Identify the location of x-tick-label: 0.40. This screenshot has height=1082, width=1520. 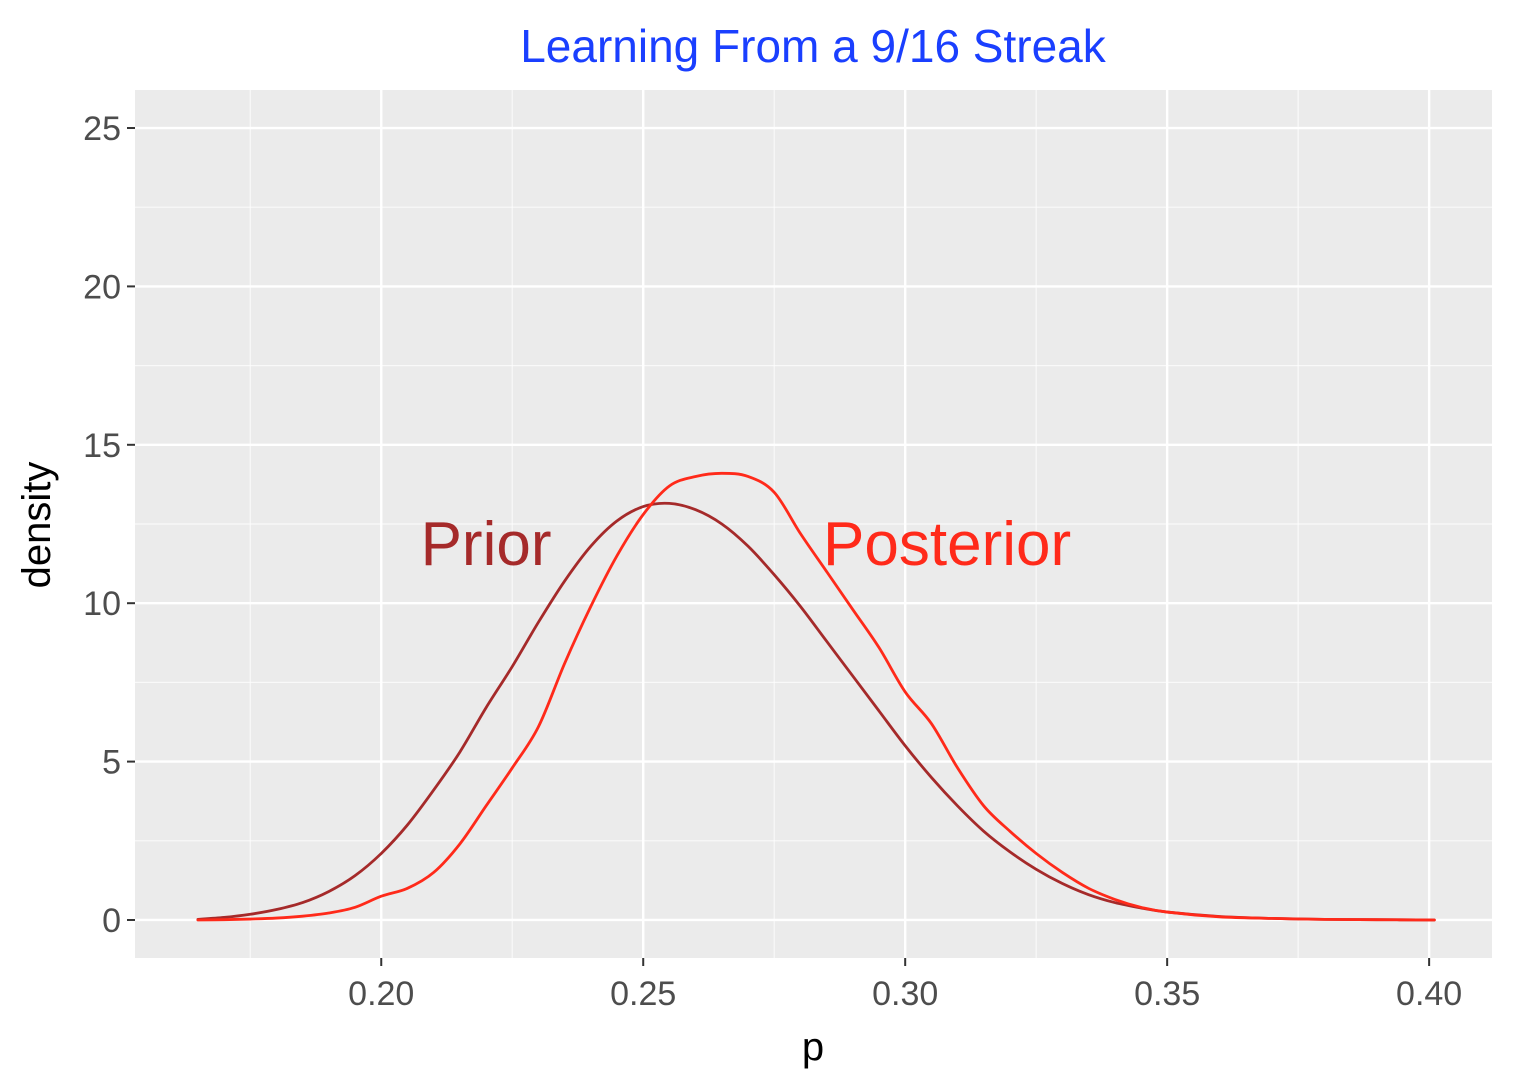
(1429, 994).